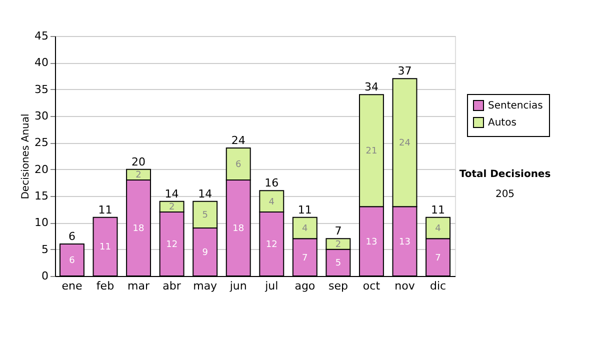  What do you see at coordinates (405, 143) in the screenshot?
I see `data-label: 24` at bounding box center [405, 143].